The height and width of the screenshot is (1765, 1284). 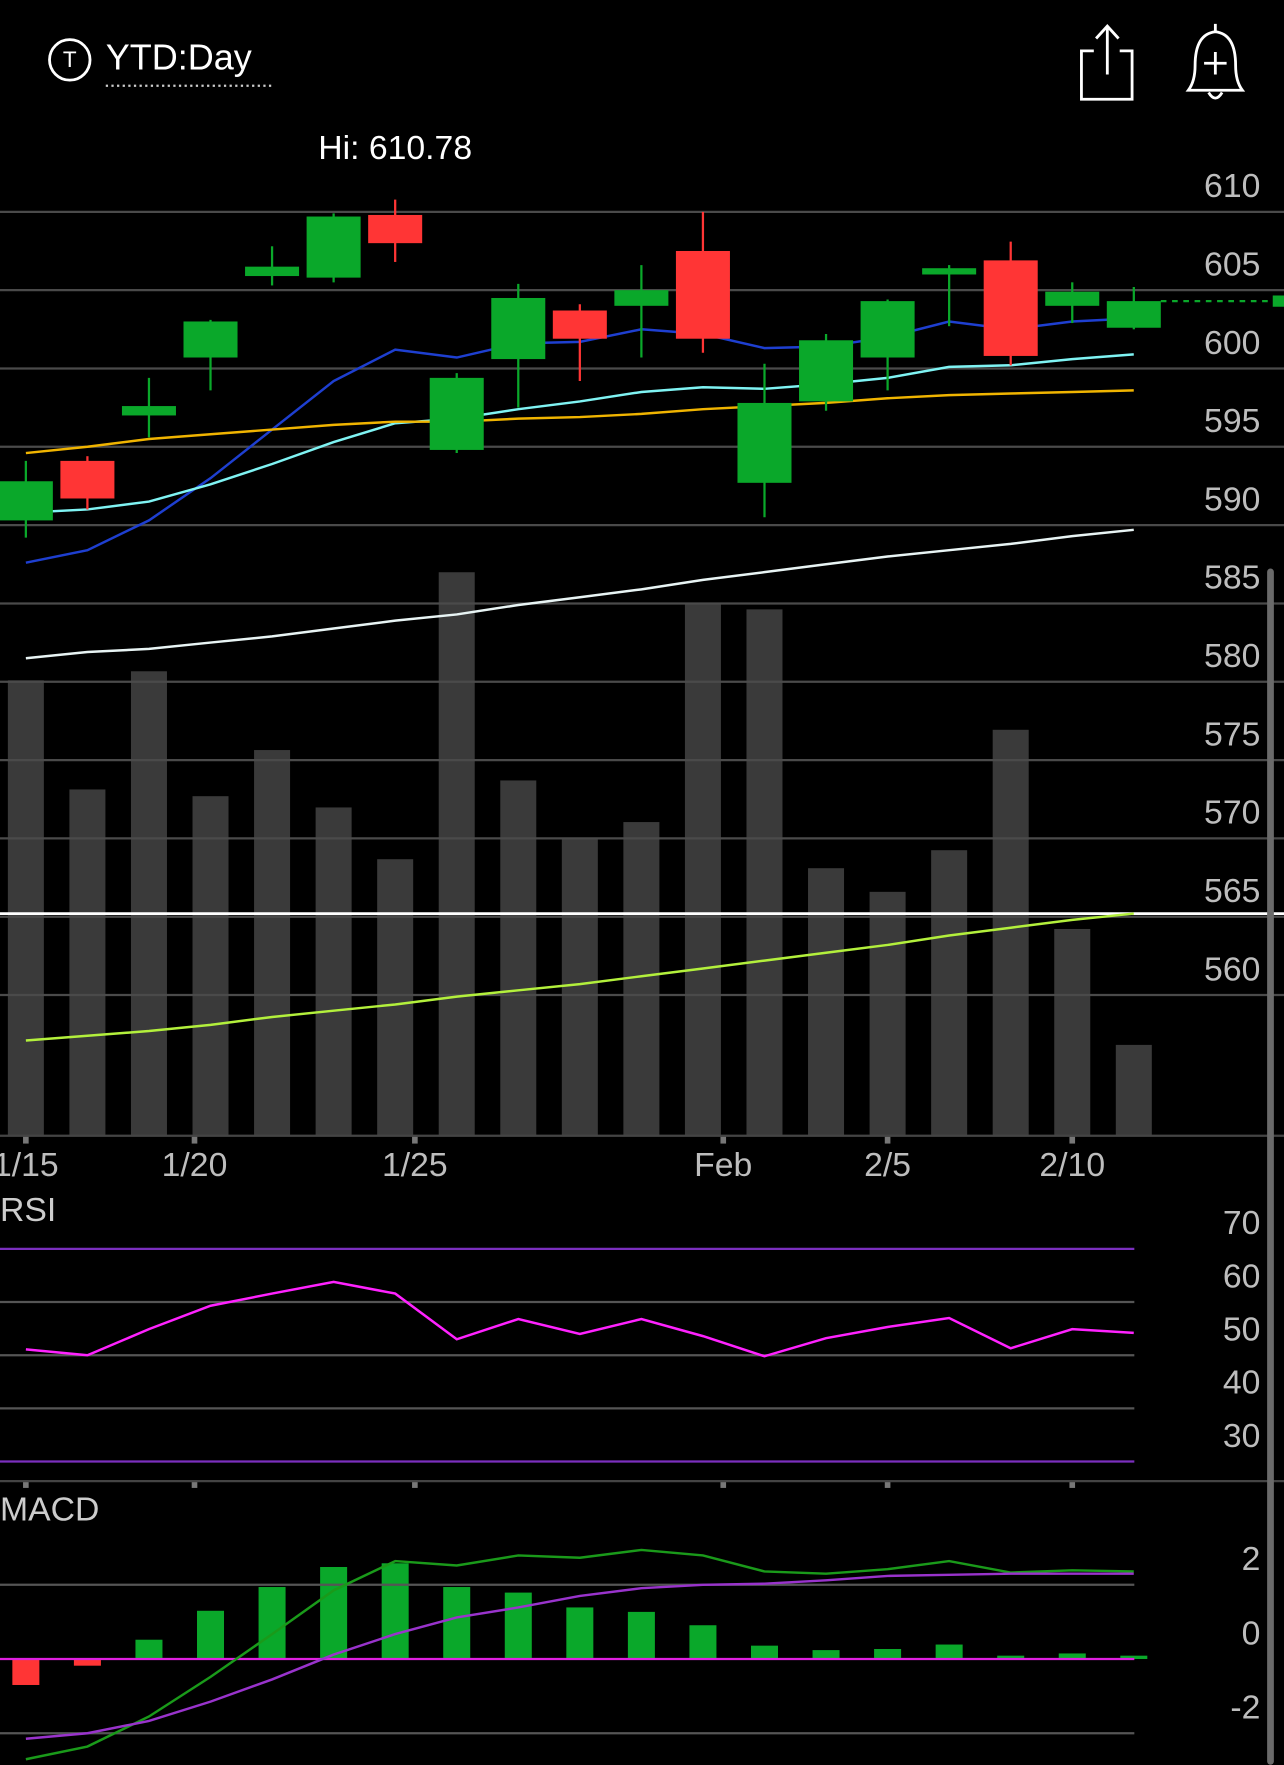 I want to click on y-tick-label: 605, so click(x=1232, y=264).